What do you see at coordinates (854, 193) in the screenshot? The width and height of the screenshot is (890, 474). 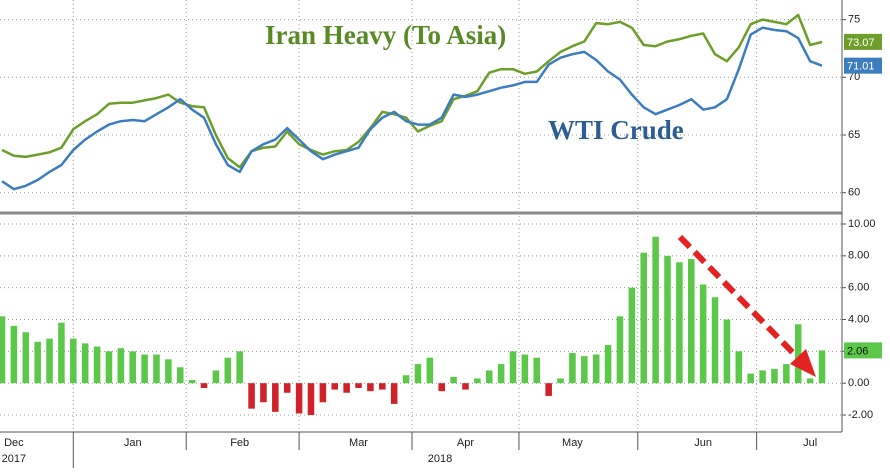 I see `y-tick-label: 60` at bounding box center [854, 193].